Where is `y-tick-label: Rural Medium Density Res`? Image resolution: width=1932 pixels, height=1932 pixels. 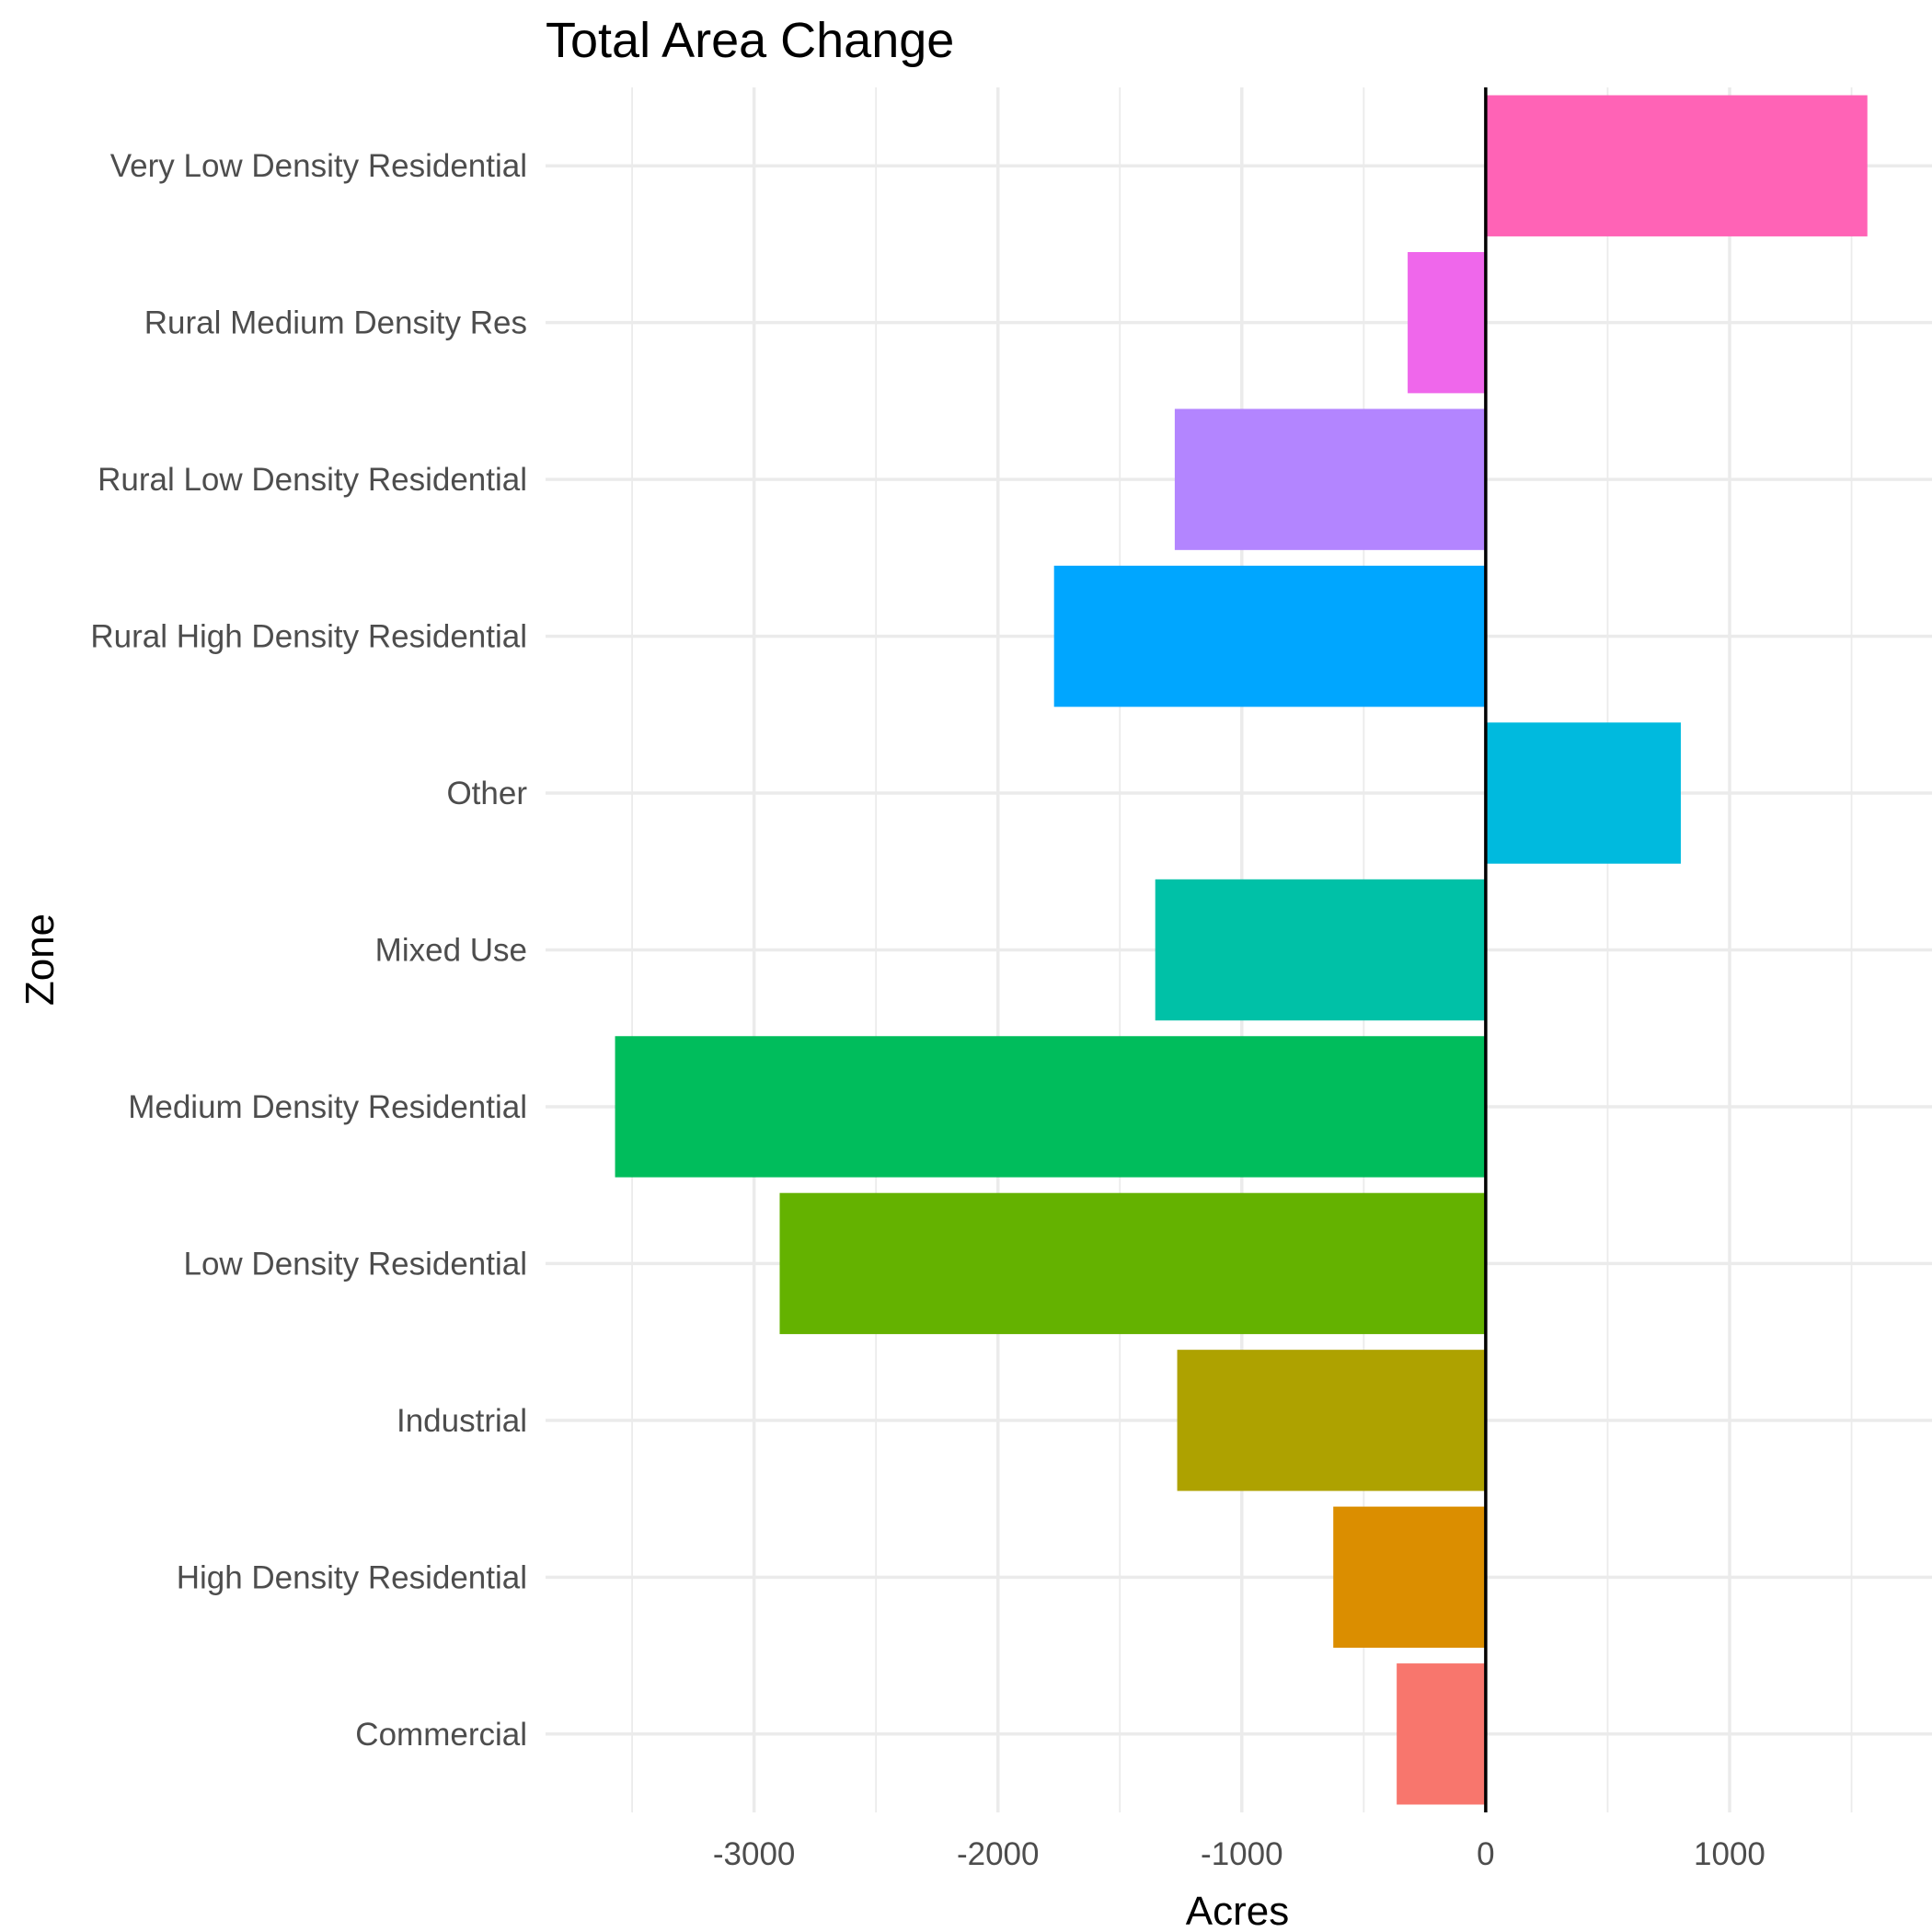 y-tick-label: Rural Medium Density Res is located at coordinates (335, 323).